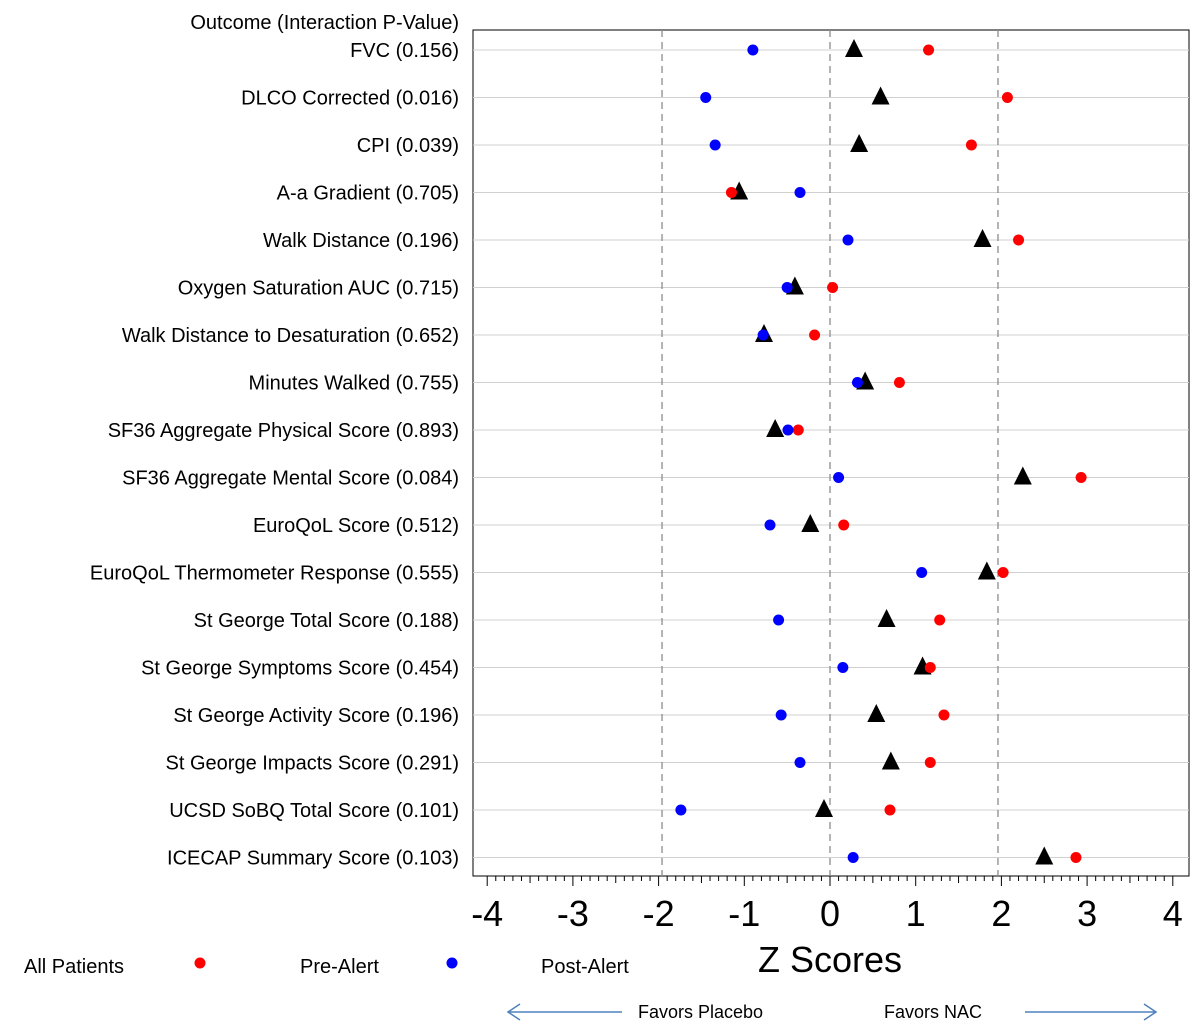 The width and height of the screenshot is (1199, 1024). Describe the element at coordinates (313, 859) in the screenshot. I see `row-label: ICECAP Summary Score (0.103)` at that location.